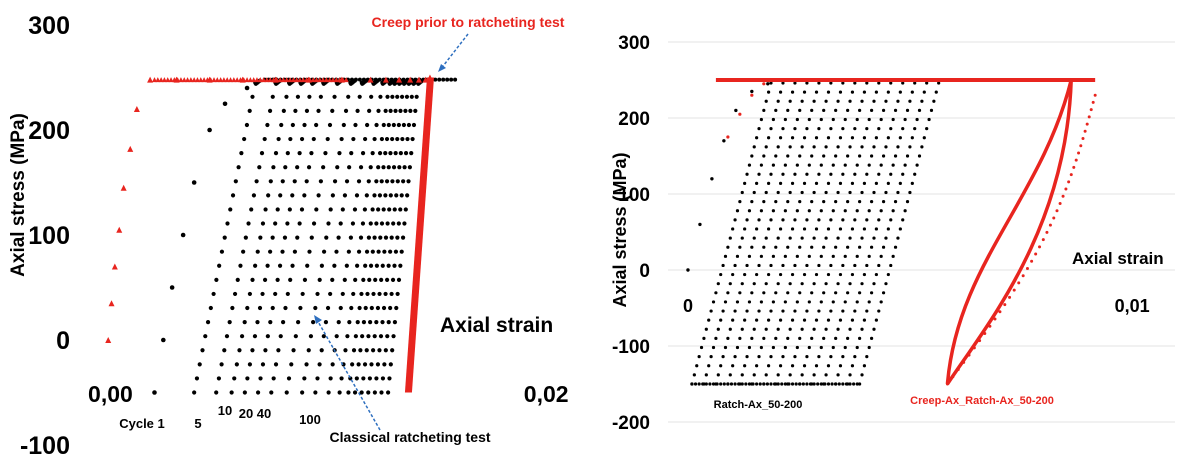 The width and height of the screenshot is (1180, 460). Describe the element at coordinates (631, 347) in the screenshot. I see `y-tick-label: -100` at that location.